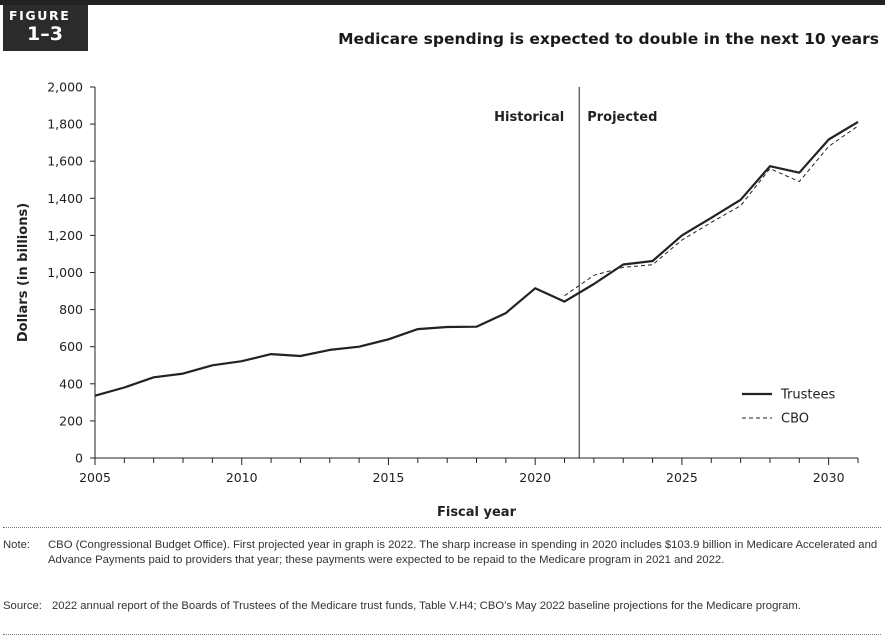  I want to click on y-tick-label: 2,000, so click(65, 87).